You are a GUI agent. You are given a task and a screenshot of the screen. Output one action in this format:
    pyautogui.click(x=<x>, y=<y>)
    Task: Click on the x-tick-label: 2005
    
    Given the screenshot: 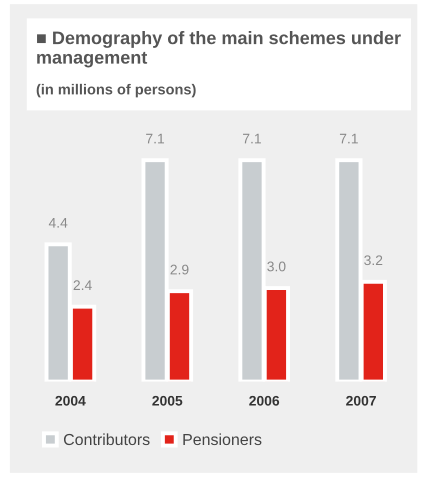 What is the action you would take?
    pyautogui.click(x=167, y=401)
    